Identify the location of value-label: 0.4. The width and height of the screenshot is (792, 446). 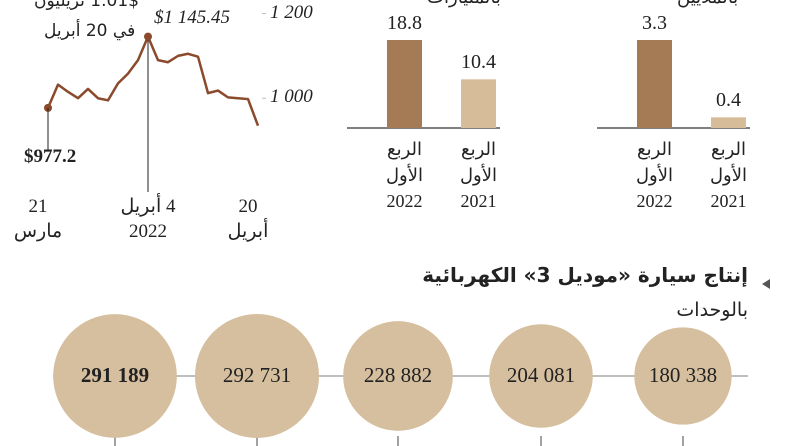
(728, 100).